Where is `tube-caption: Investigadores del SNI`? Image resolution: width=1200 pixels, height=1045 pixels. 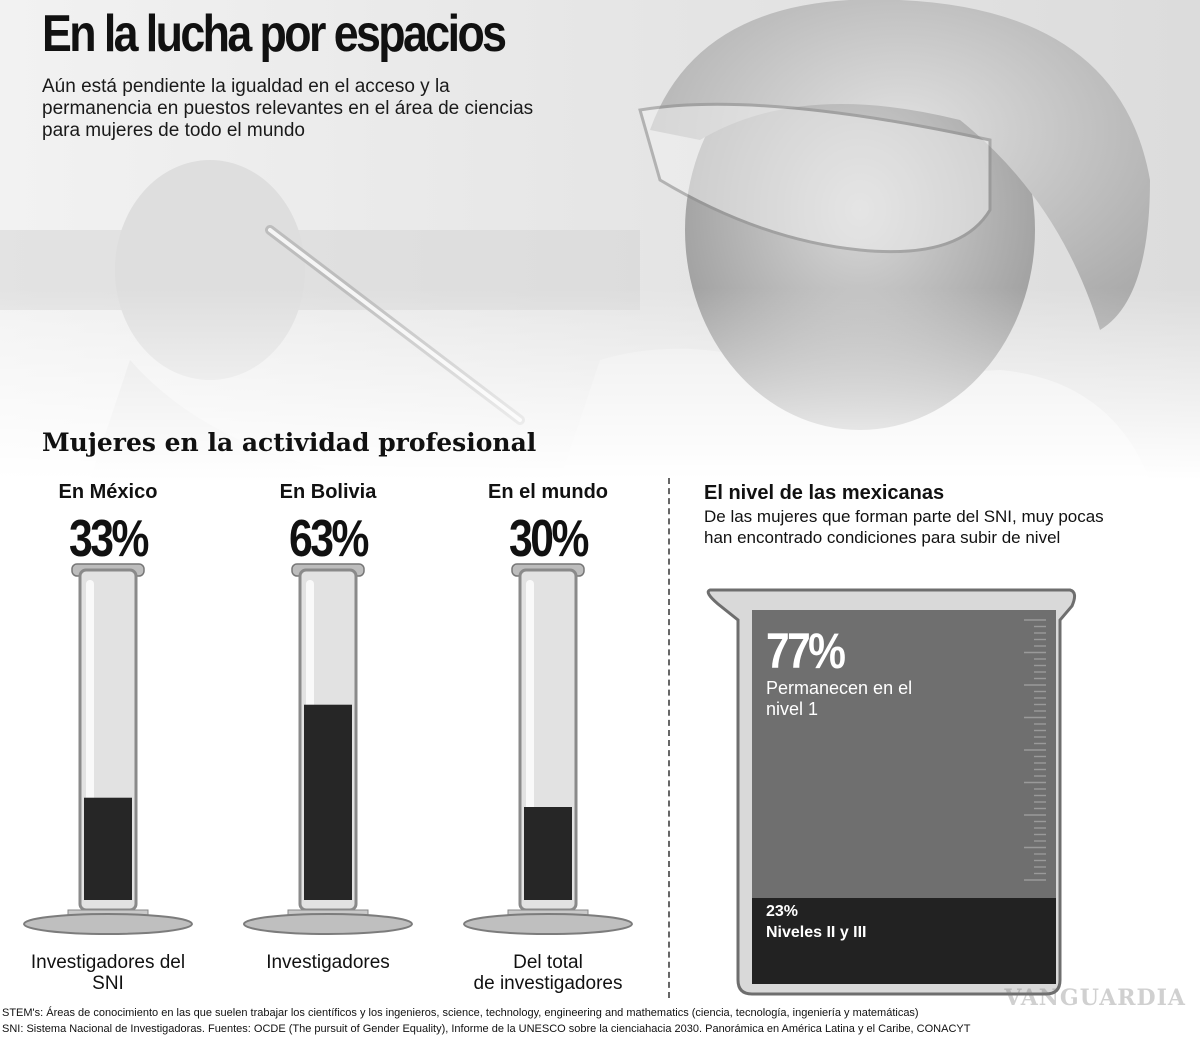 tube-caption: Investigadores del SNI is located at coordinates (108, 973).